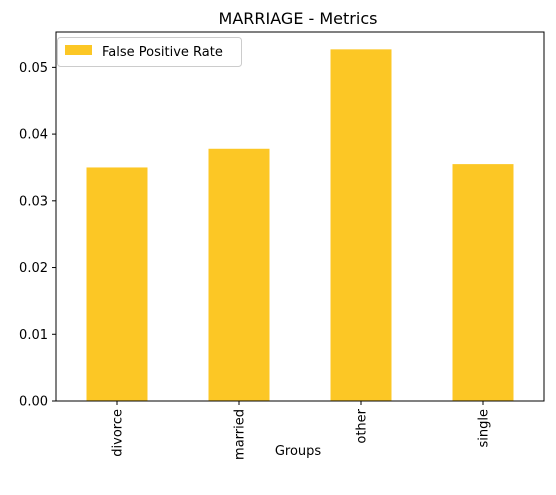  Describe the element at coordinates (483, 282) in the screenshot. I see `bar-single` at that location.